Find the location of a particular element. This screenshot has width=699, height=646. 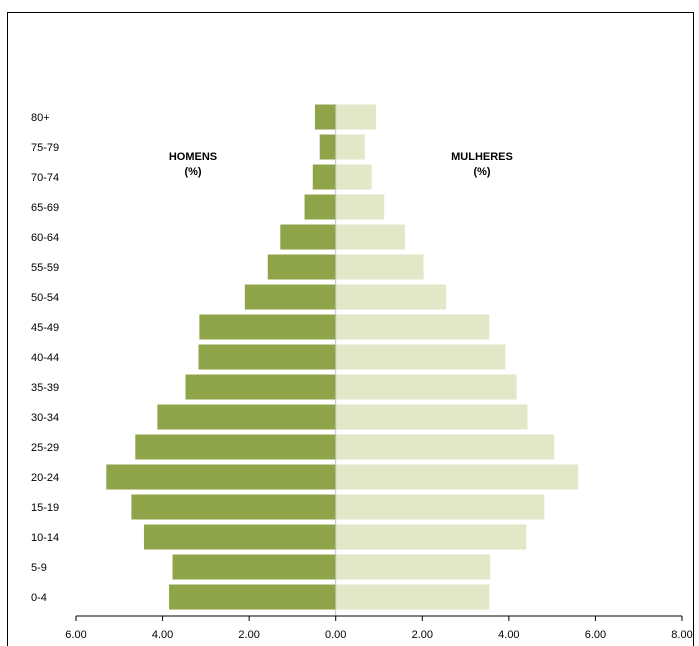

y-tick-label-40-44: 40-44 is located at coordinates (45, 358).